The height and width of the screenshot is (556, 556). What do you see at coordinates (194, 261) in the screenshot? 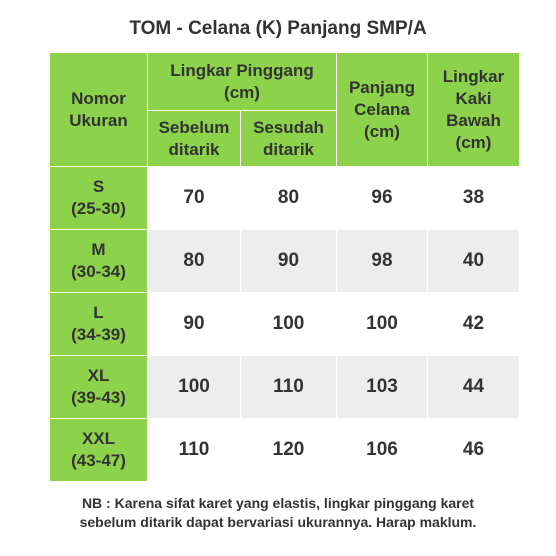
I see `cell-sebelum: 80` at bounding box center [194, 261].